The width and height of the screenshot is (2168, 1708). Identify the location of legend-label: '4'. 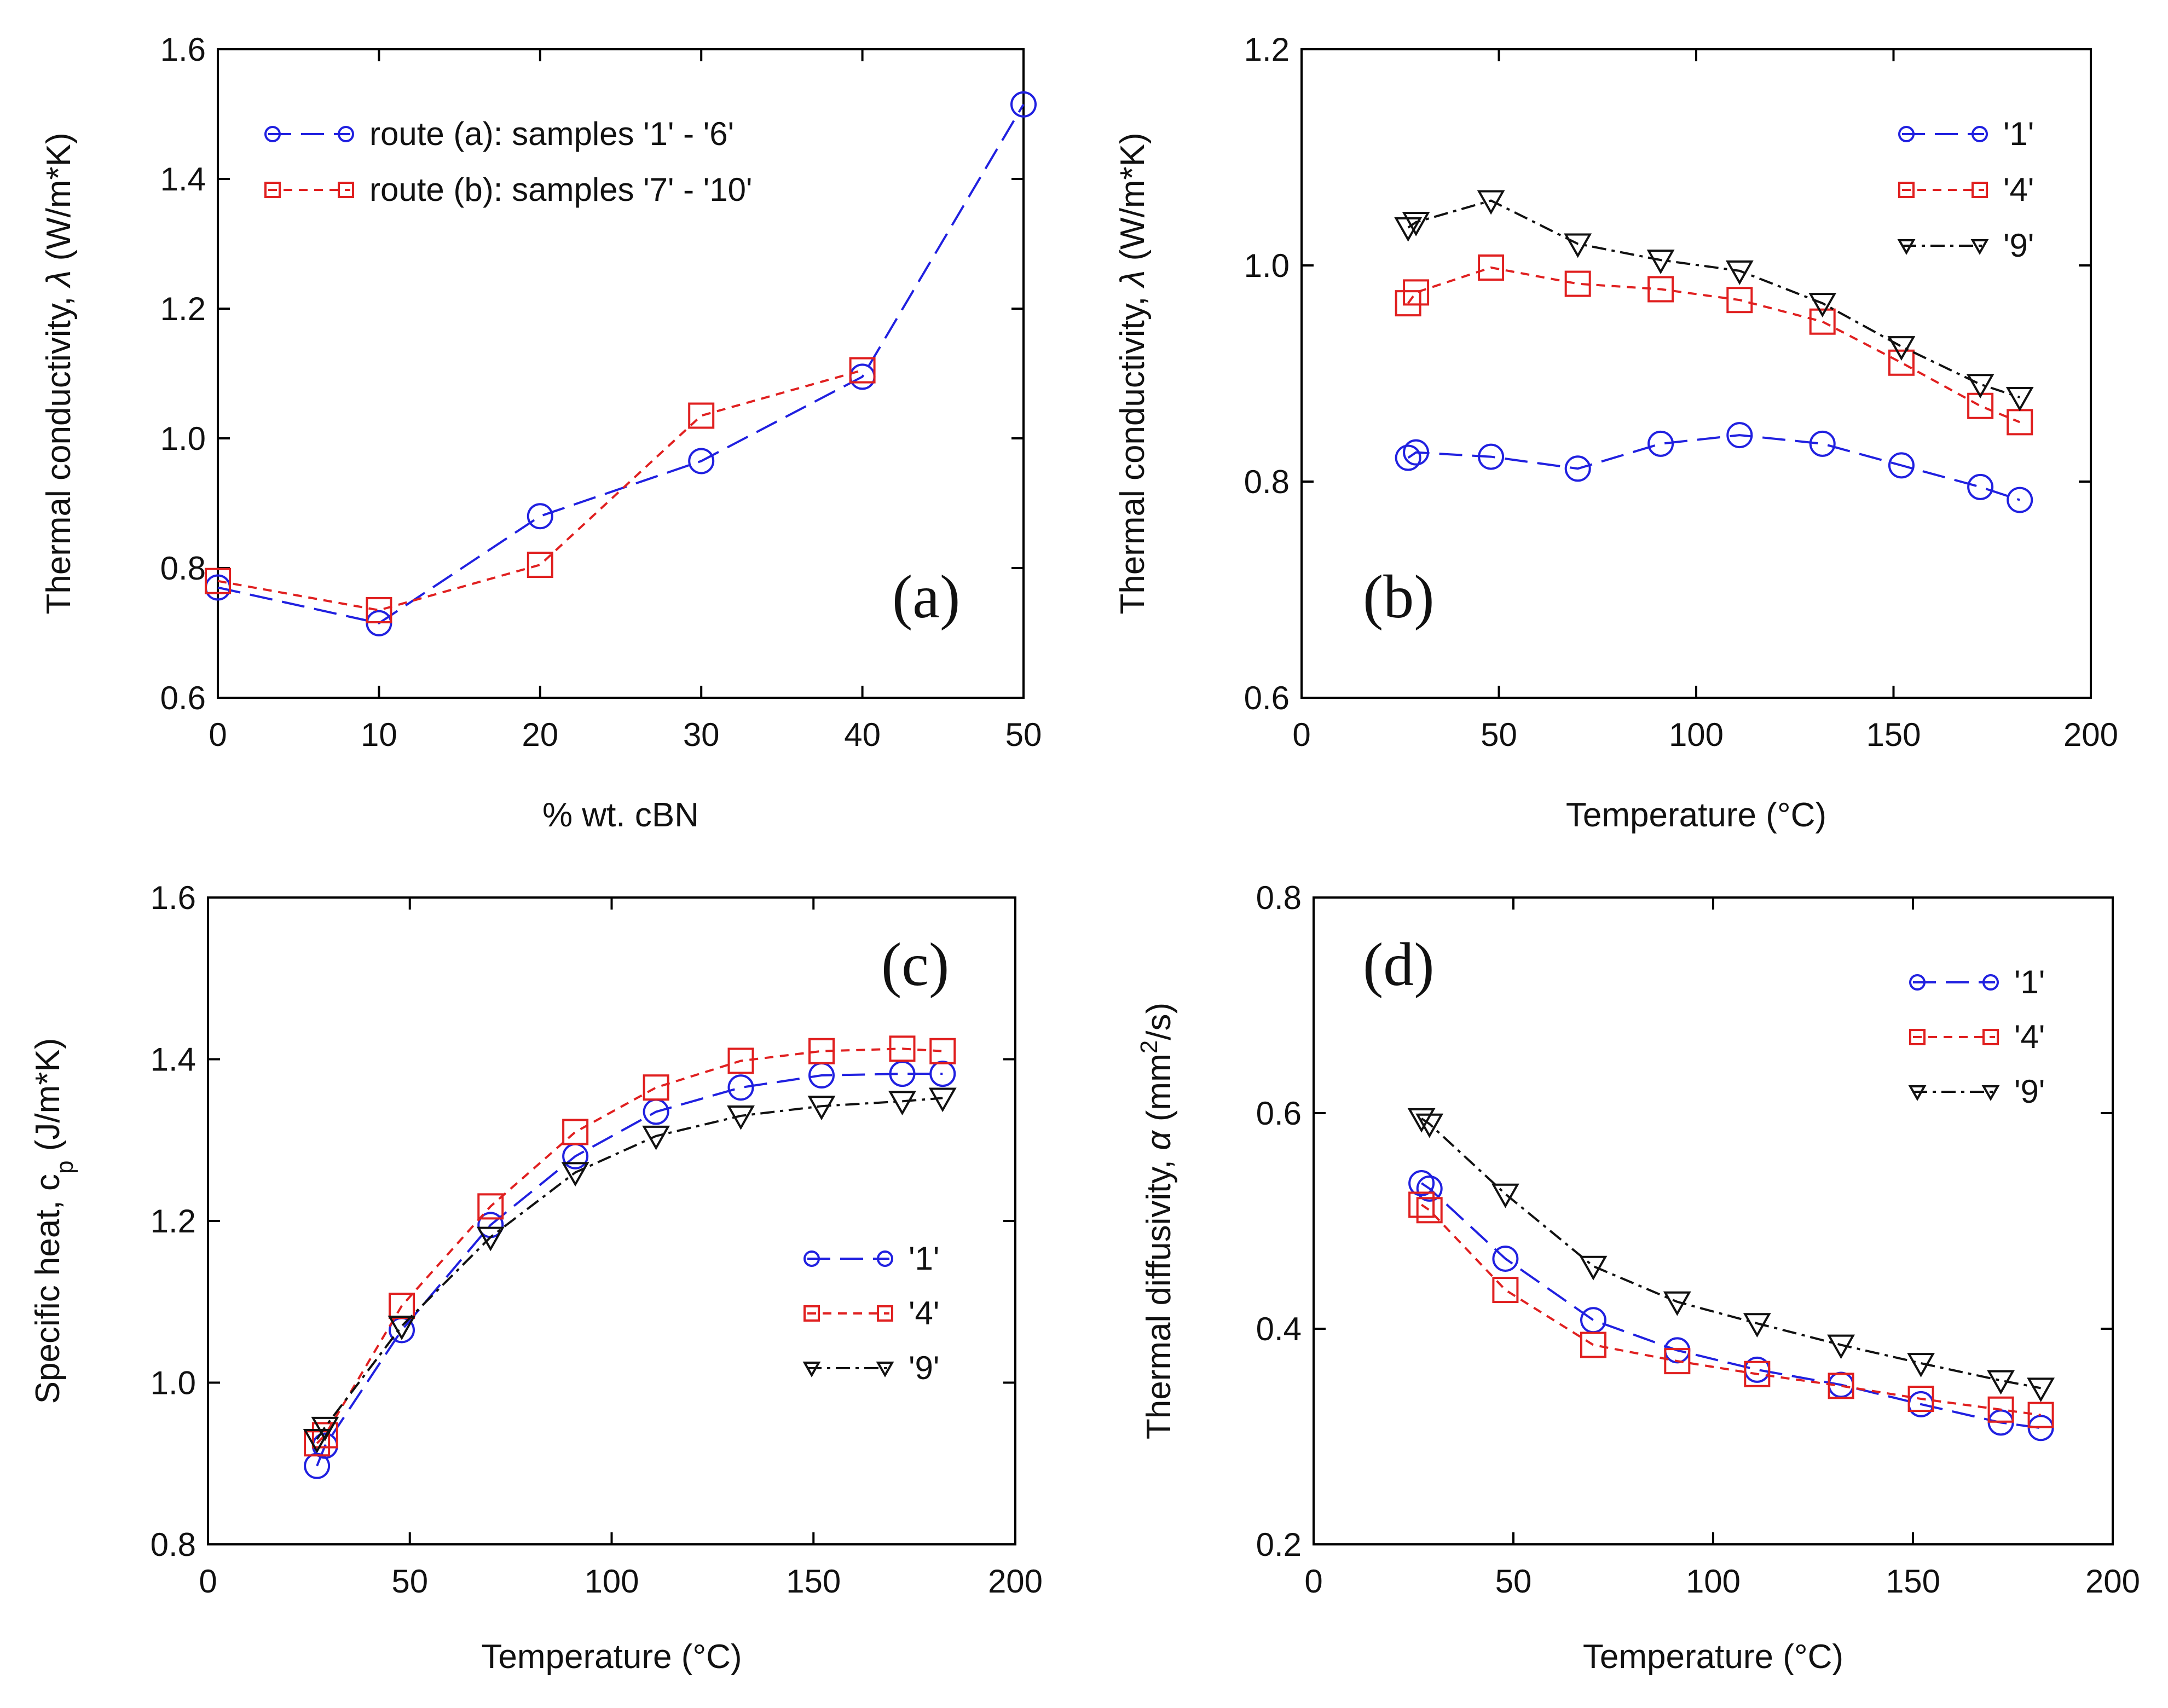
(2018, 189).